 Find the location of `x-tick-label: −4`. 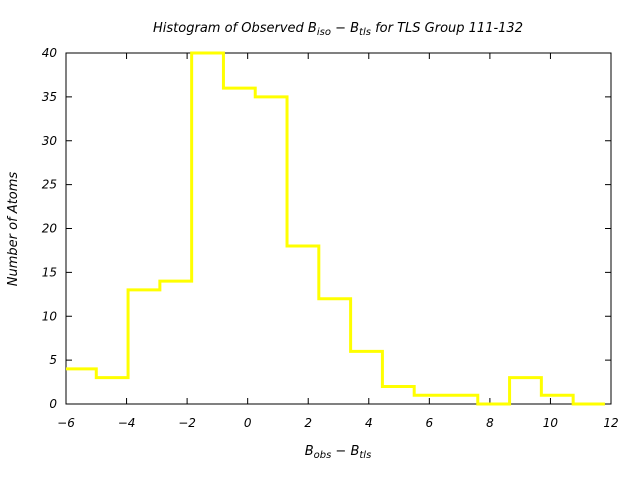

x-tick-label: −4 is located at coordinates (127, 423).